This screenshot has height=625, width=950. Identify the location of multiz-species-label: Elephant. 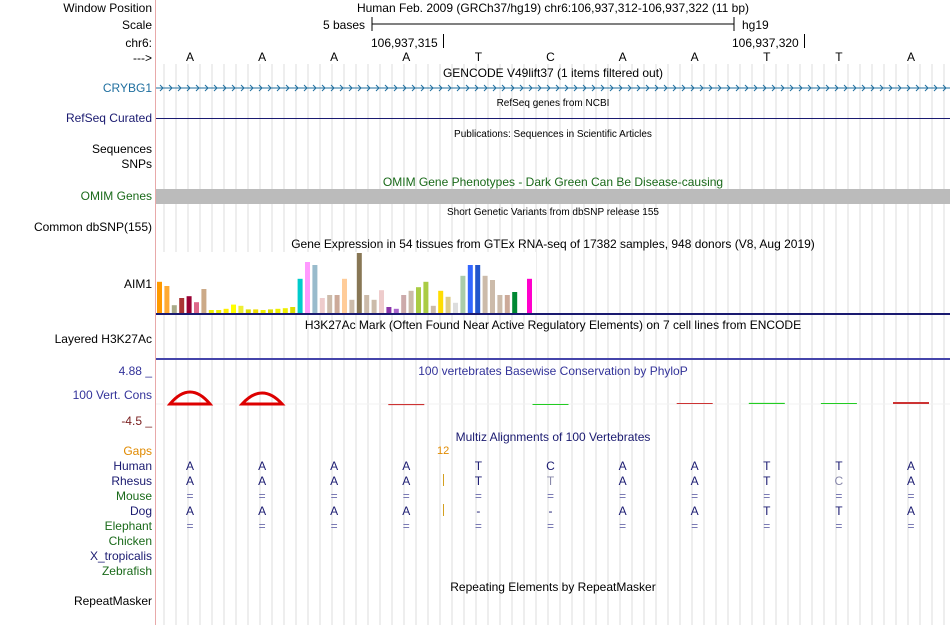
(128, 526).